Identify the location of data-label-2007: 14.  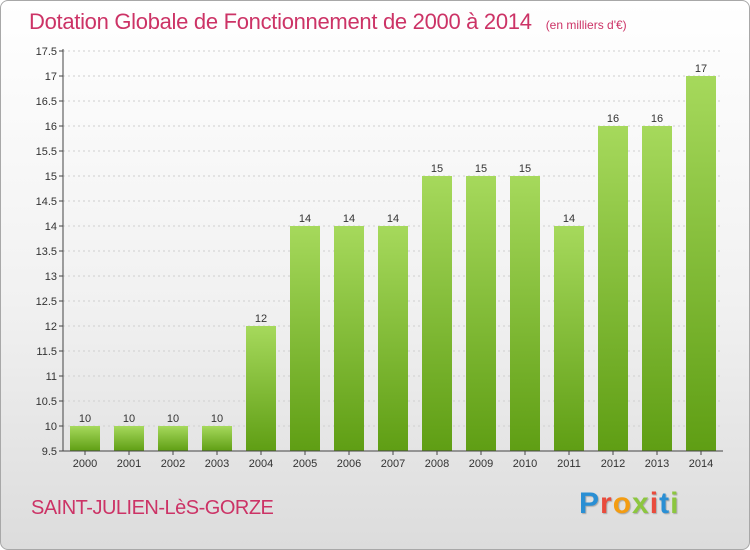
(393, 219).